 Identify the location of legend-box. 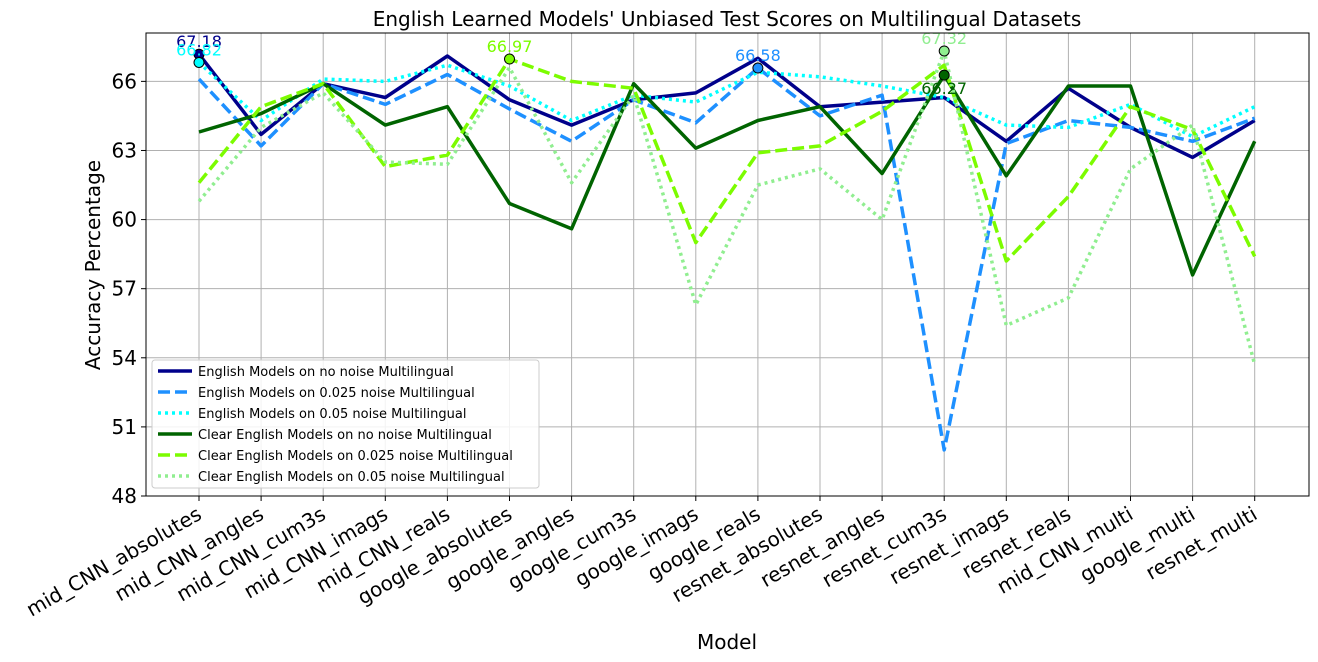
(345, 424).